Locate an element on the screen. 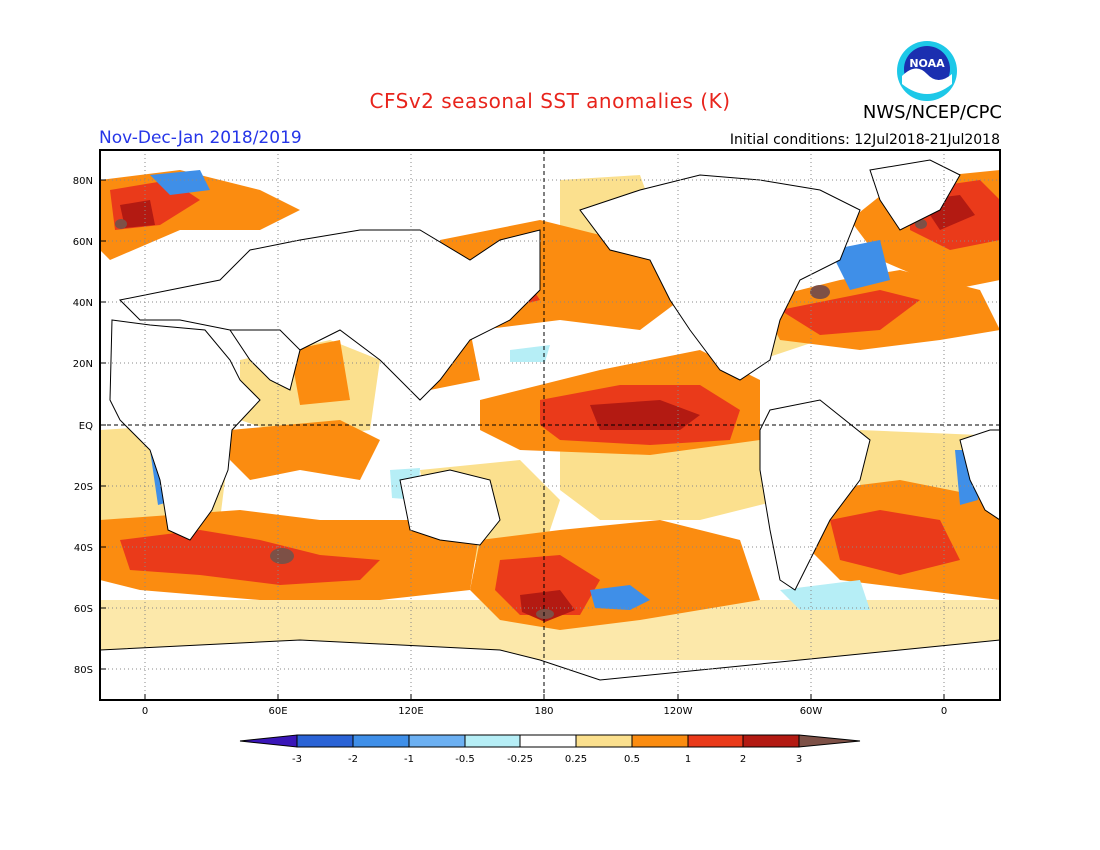 This screenshot has height=850, width=1100. colorbar-arrow-high is located at coordinates (829, 741).